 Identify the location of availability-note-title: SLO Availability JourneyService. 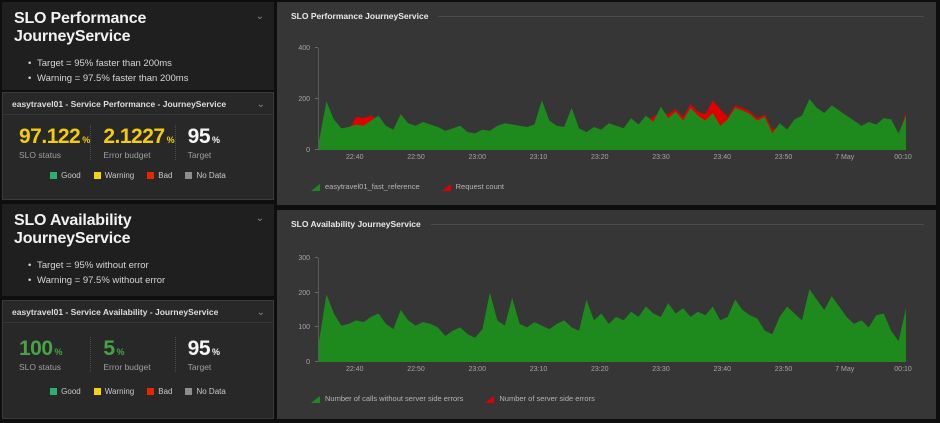
(73, 230).